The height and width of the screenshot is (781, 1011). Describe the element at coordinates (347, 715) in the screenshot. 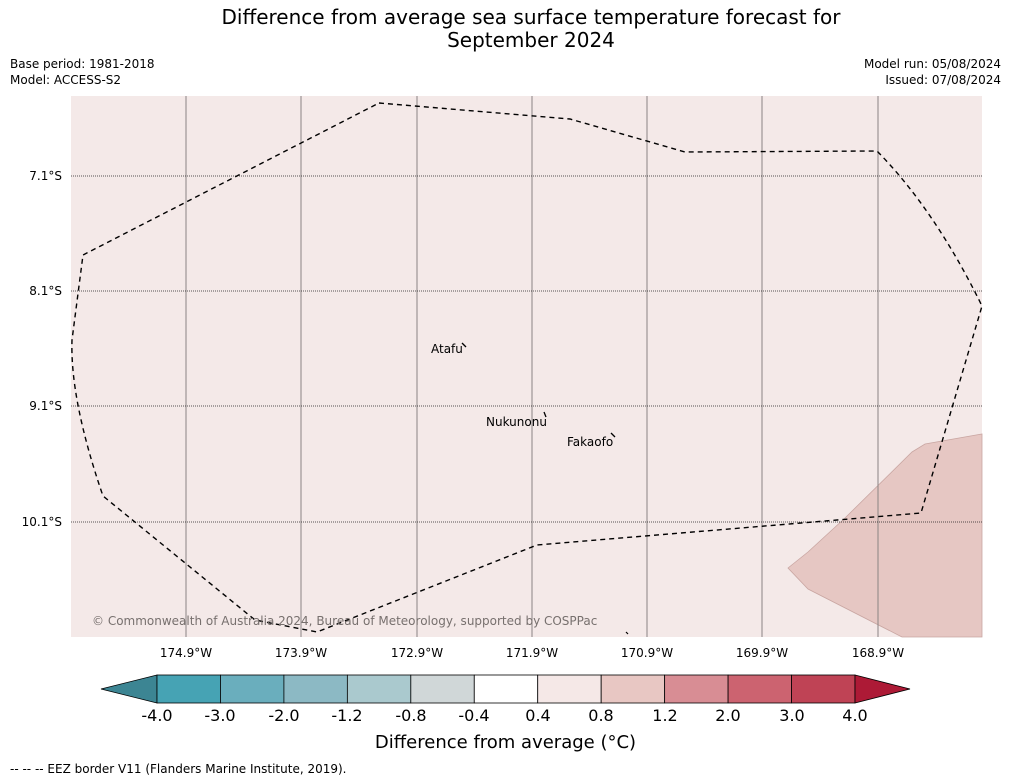

I see `colorbar-tick-label: -1.2` at that location.